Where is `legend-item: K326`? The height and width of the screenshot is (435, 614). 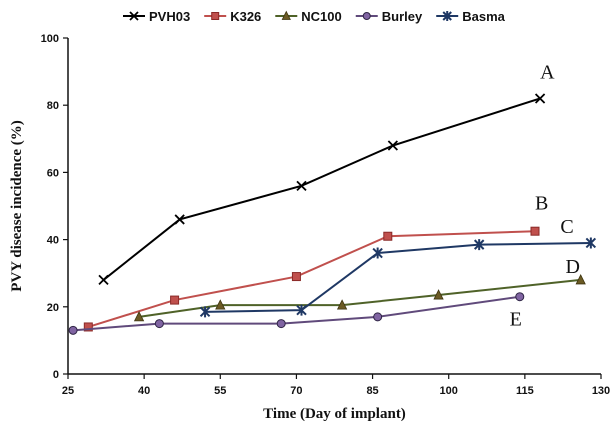 legend-item: K326 is located at coordinates (232, 16).